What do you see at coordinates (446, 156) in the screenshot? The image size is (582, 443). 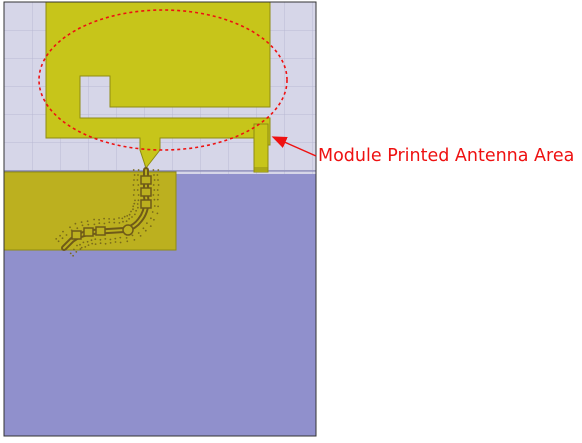 I see `annotation-label: Module Printed Antenna Area` at bounding box center [446, 156].